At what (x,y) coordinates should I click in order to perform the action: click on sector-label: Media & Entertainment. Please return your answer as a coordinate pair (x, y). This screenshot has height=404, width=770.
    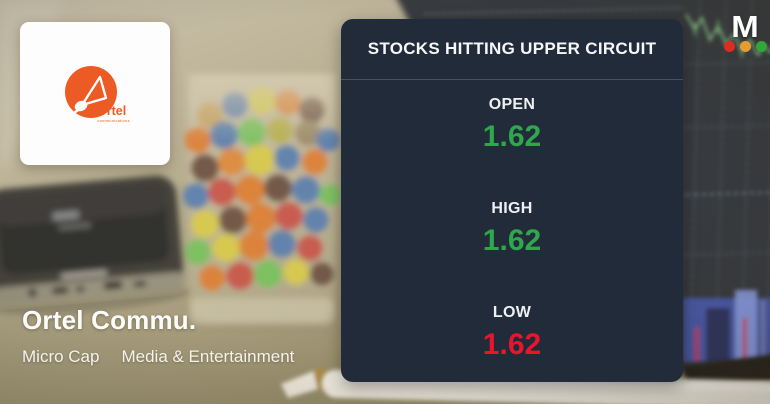
    Looking at the image, I should click on (208, 356).